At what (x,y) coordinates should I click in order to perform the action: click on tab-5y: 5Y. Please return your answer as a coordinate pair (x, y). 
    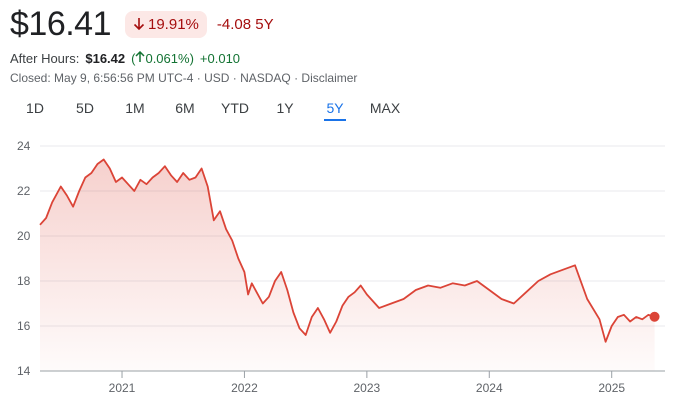
    Looking at the image, I should click on (335, 108).